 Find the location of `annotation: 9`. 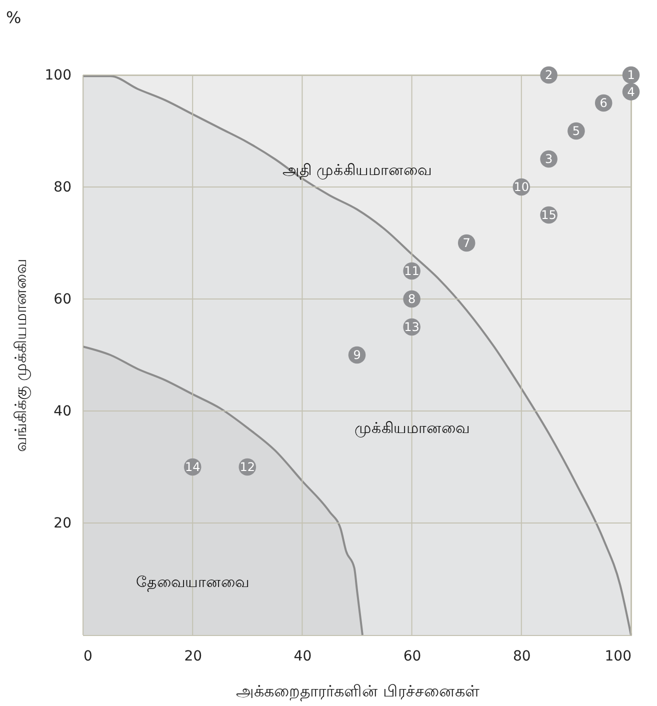

annotation: 9 is located at coordinates (357, 355).